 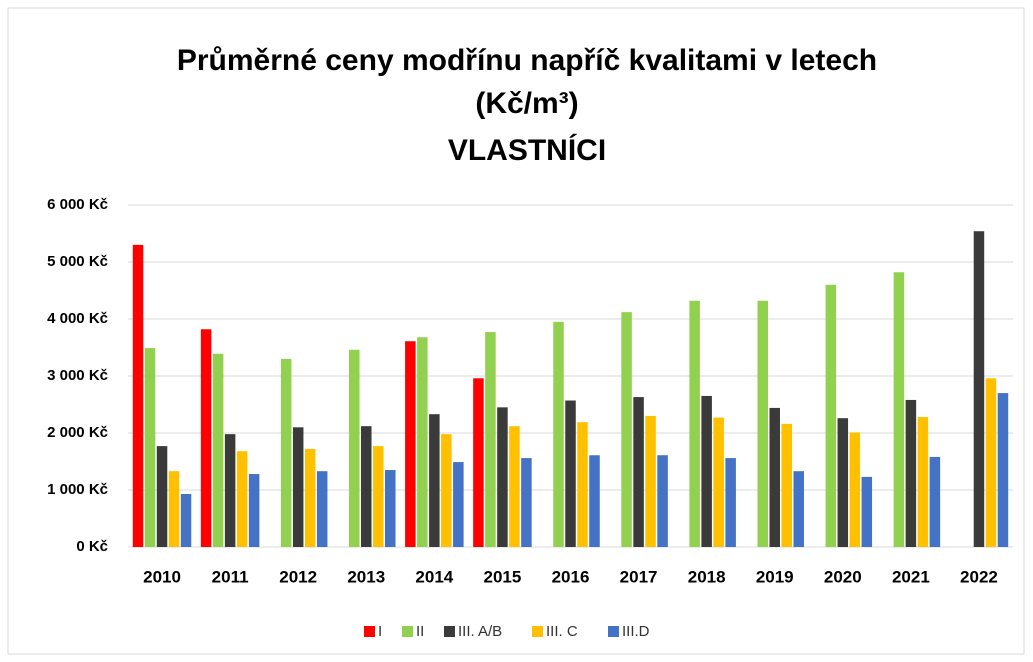 What do you see at coordinates (979, 576) in the screenshot?
I see `x-tick-label: 2022` at bounding box center [979, 576].